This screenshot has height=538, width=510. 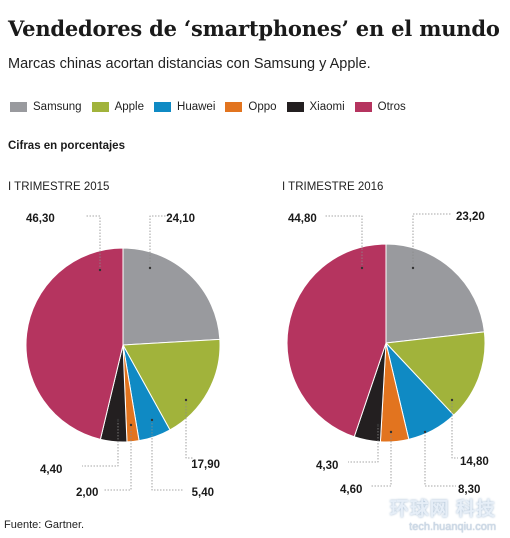 What do you see at coordinates (470, 217) in the screenshot?
I see `pie-2016-value-label-samsung: 23,20` at bounding box center [470, 217].